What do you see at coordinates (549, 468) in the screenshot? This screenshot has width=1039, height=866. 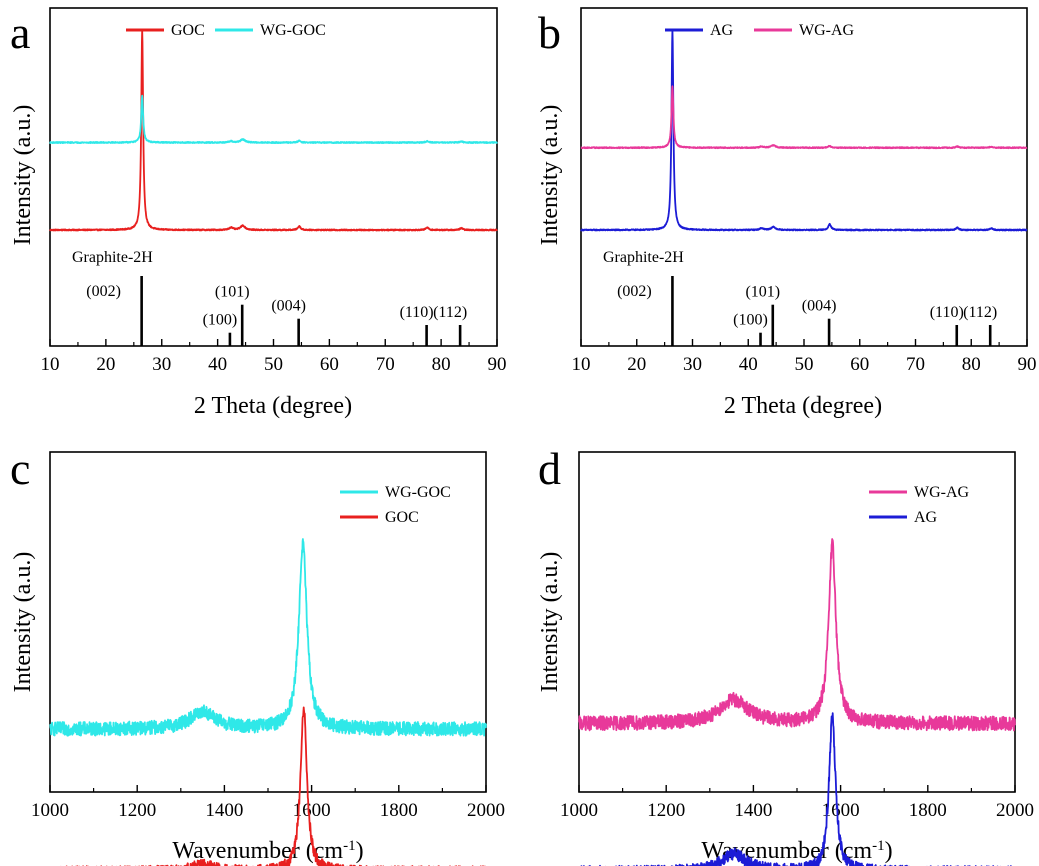 I see `panel-letter: d` at bounding box center [549, 468].